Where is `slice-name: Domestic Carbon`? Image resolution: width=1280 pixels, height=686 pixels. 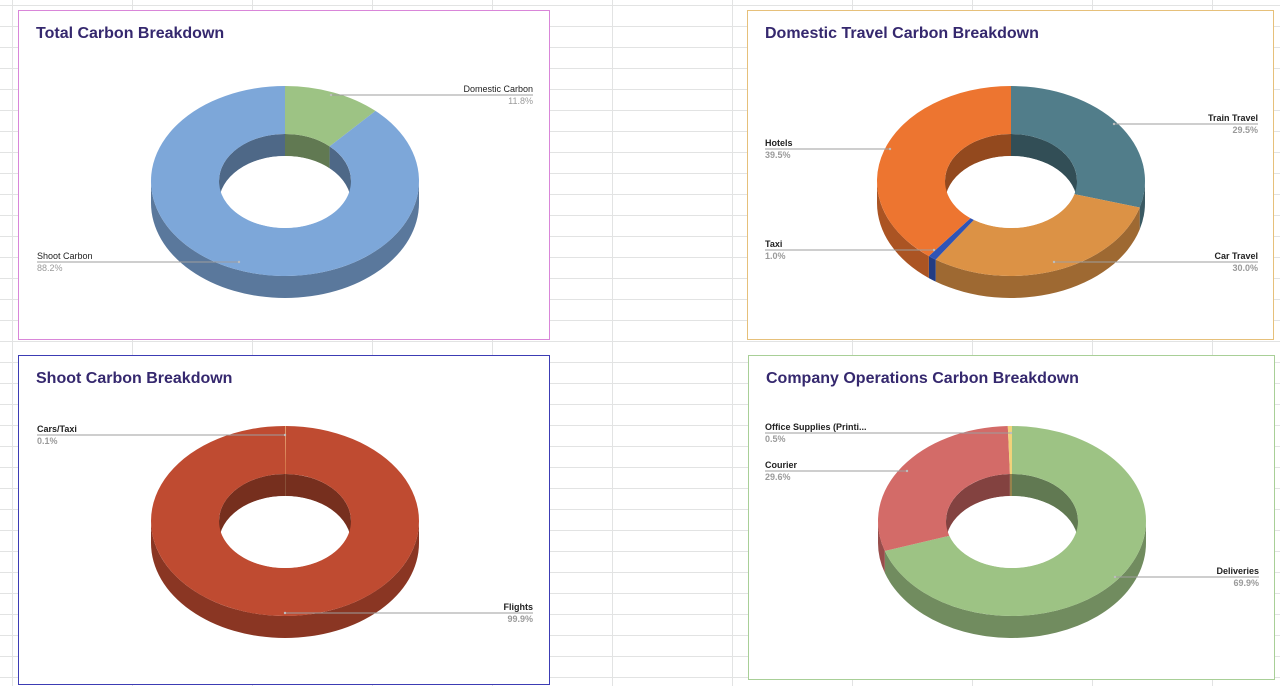 slice-name: Domestic Carbon is located at coordinates (498, 89).